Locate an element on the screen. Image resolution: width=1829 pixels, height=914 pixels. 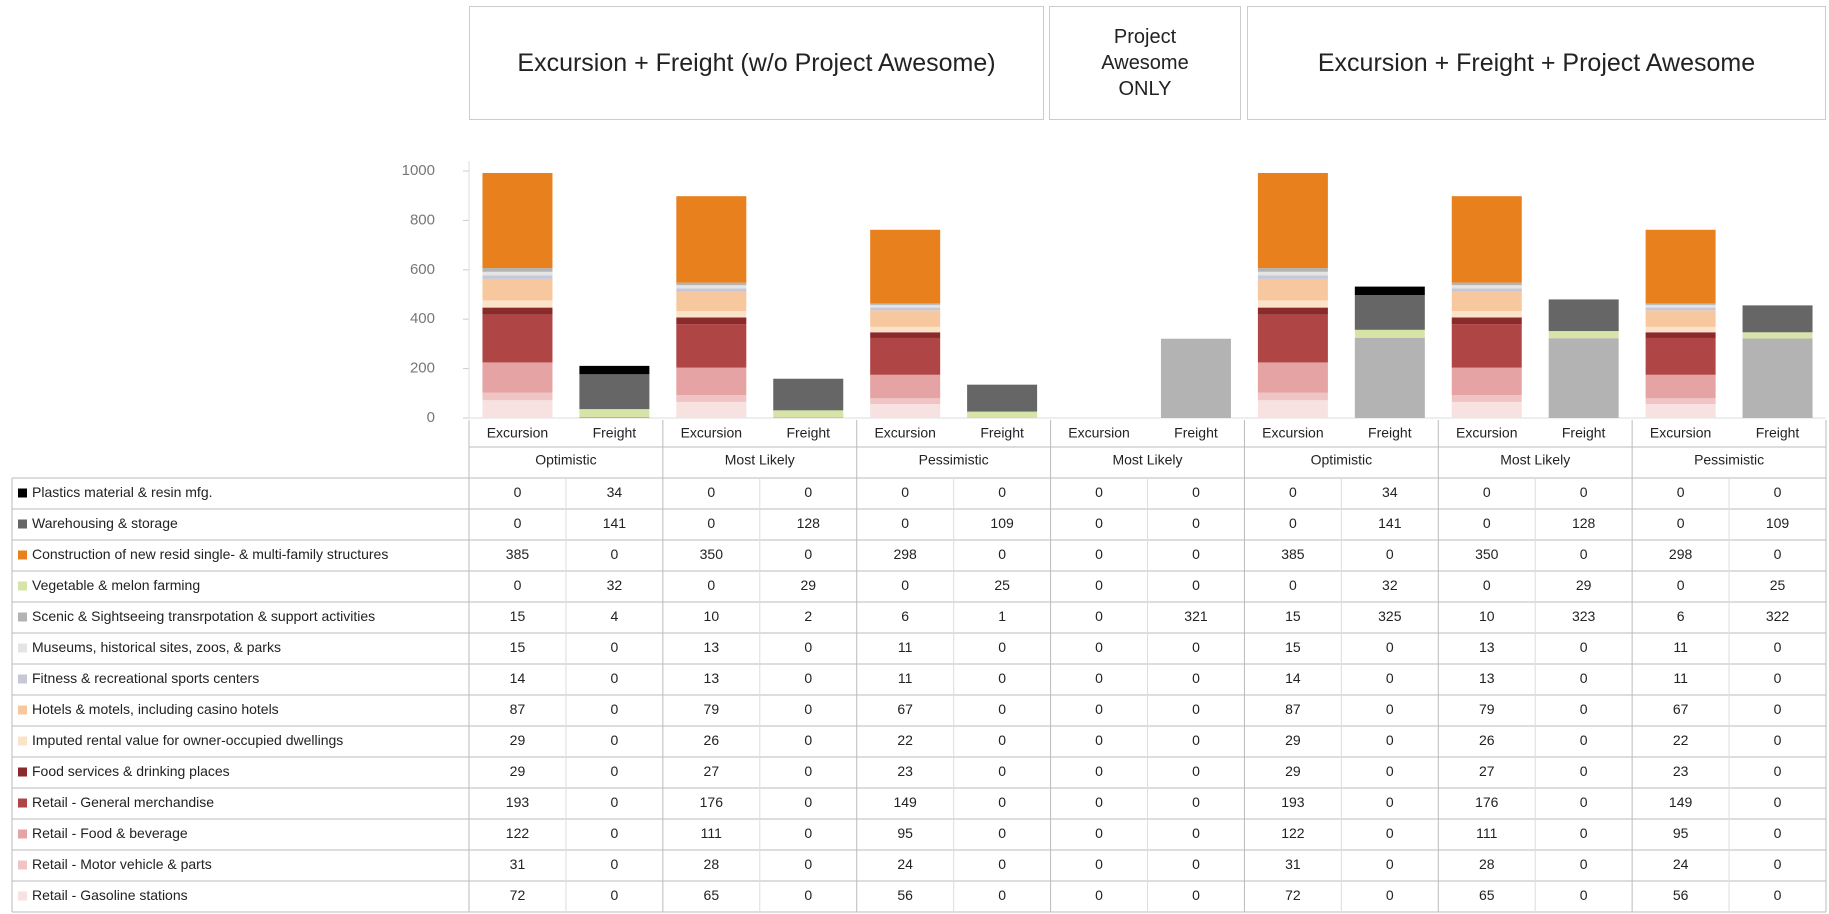
table-value: 95 is located at coordinates (905, 833).